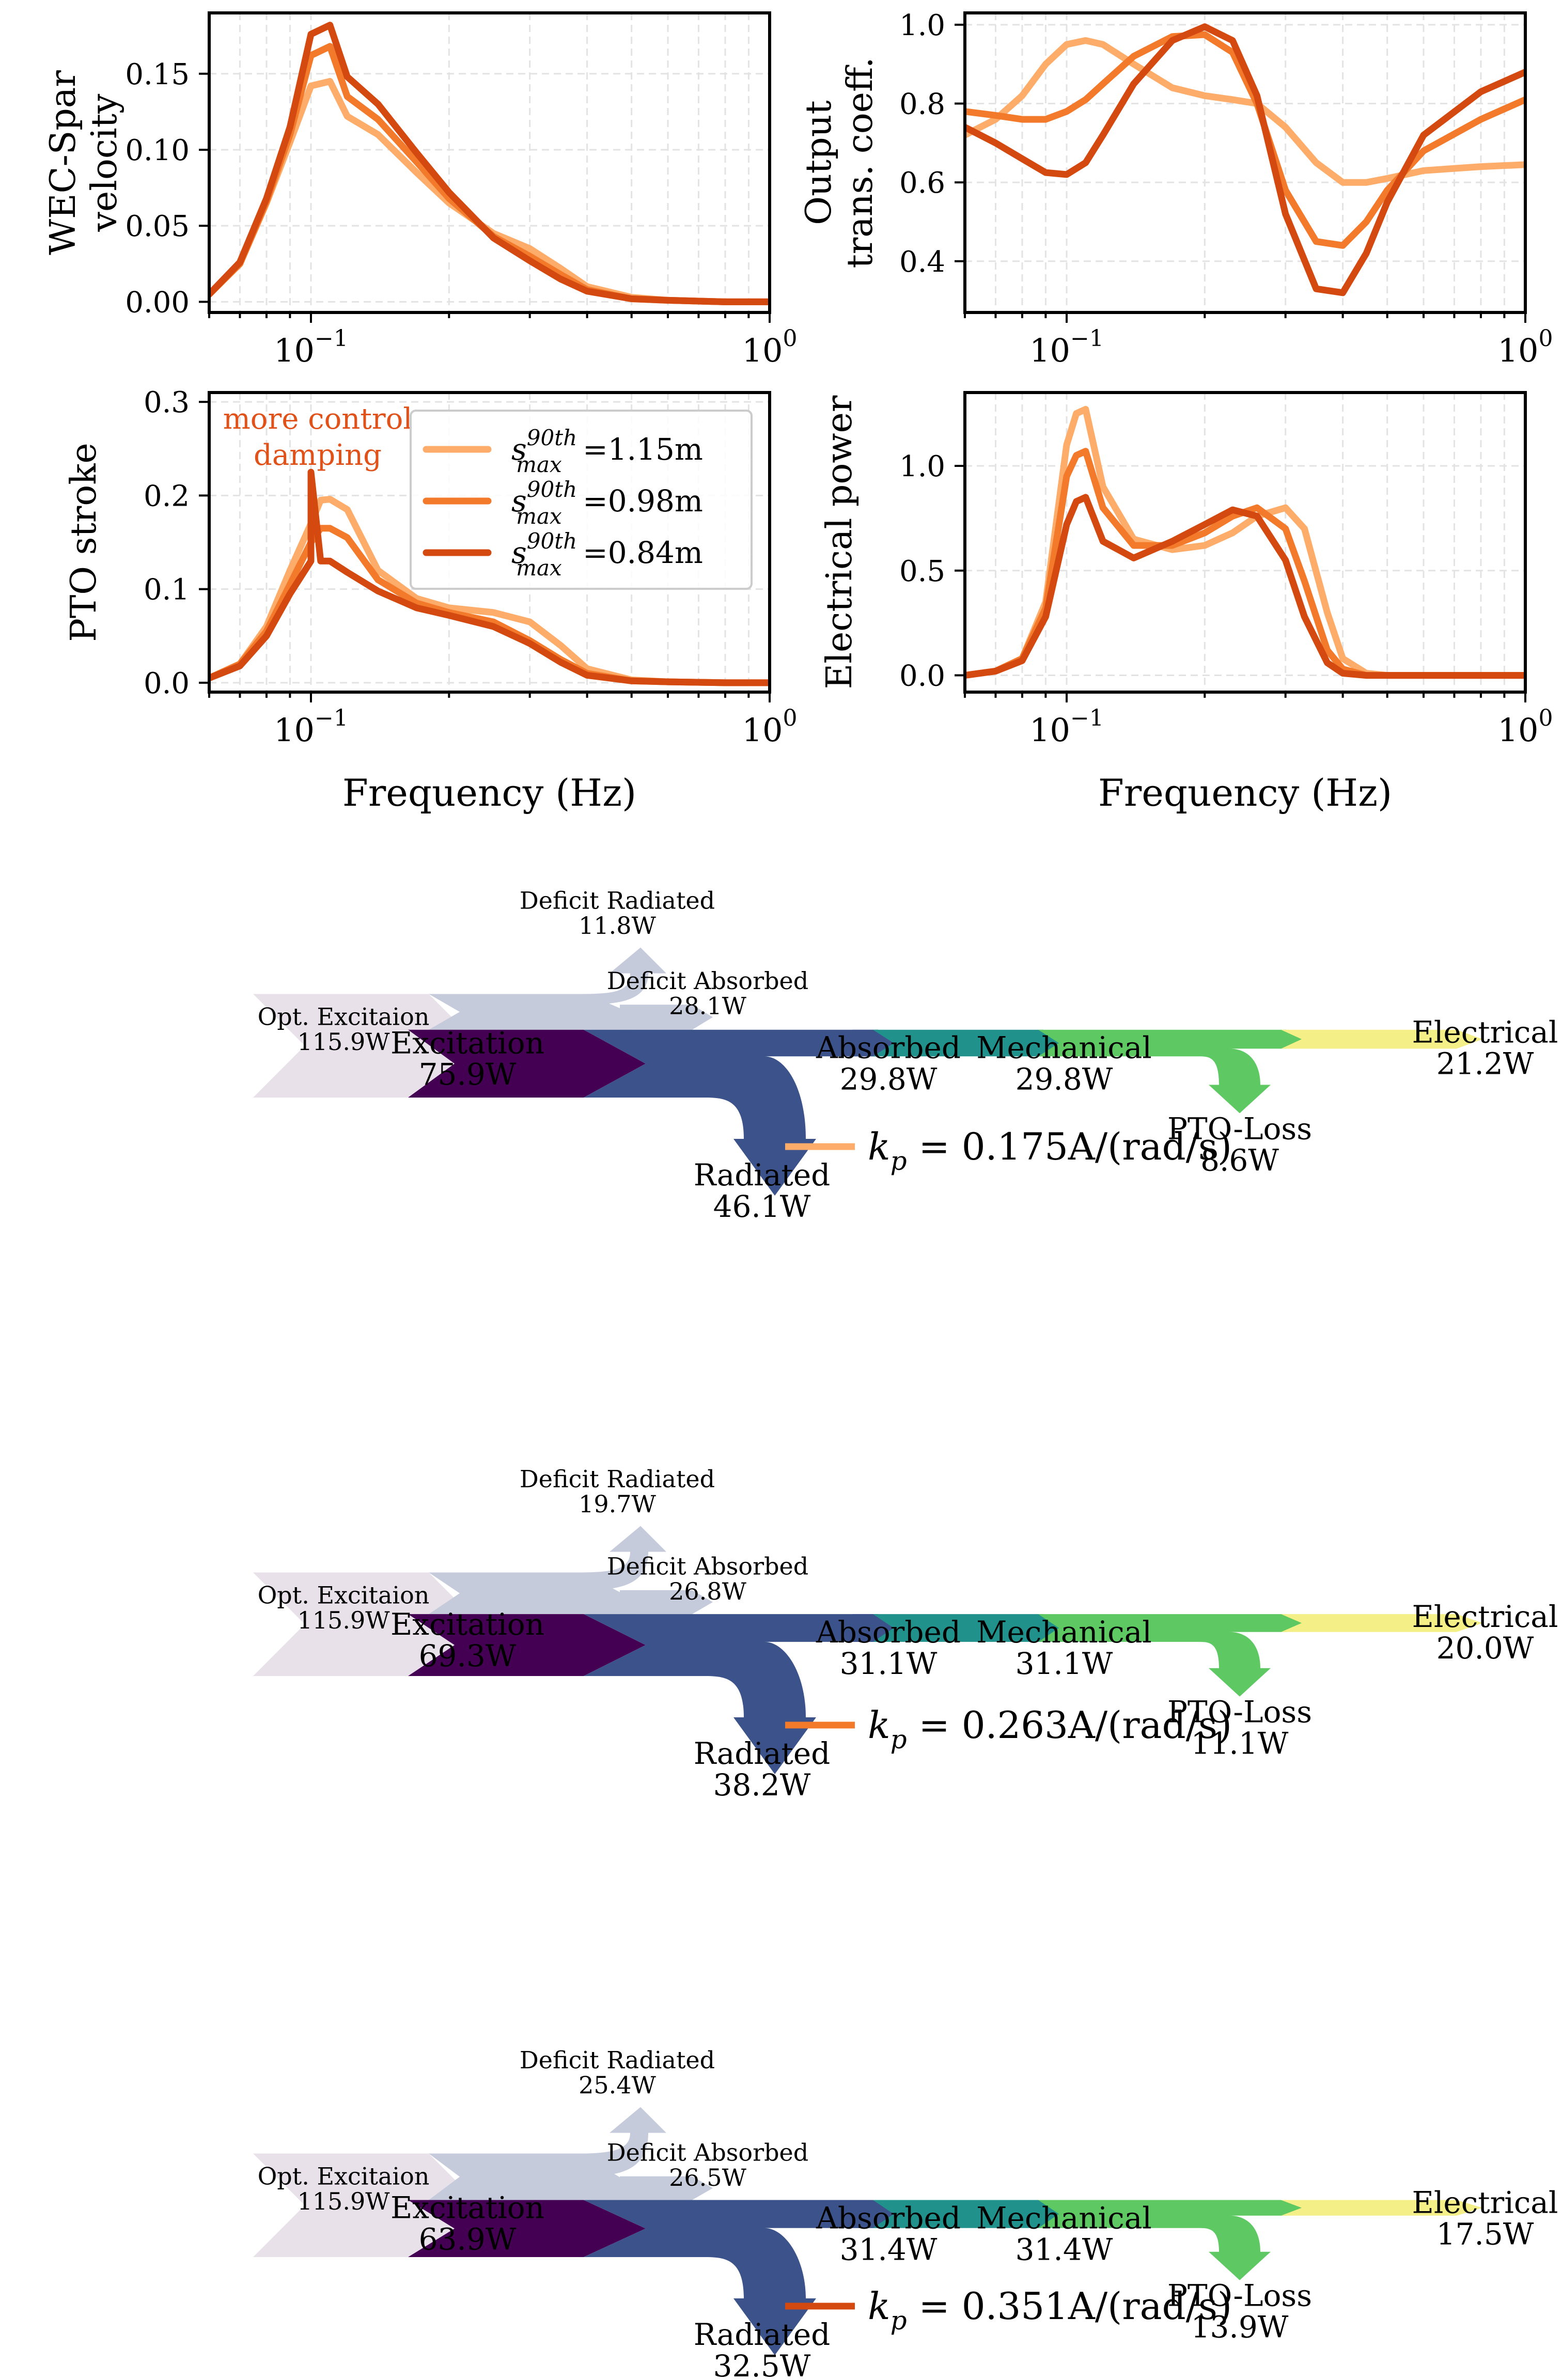 This screenshot has height=2380, width=1562. Describe the element at coordinates (922, 183) in the screenshot. I see `y-tick-label: 0.6` at that location.